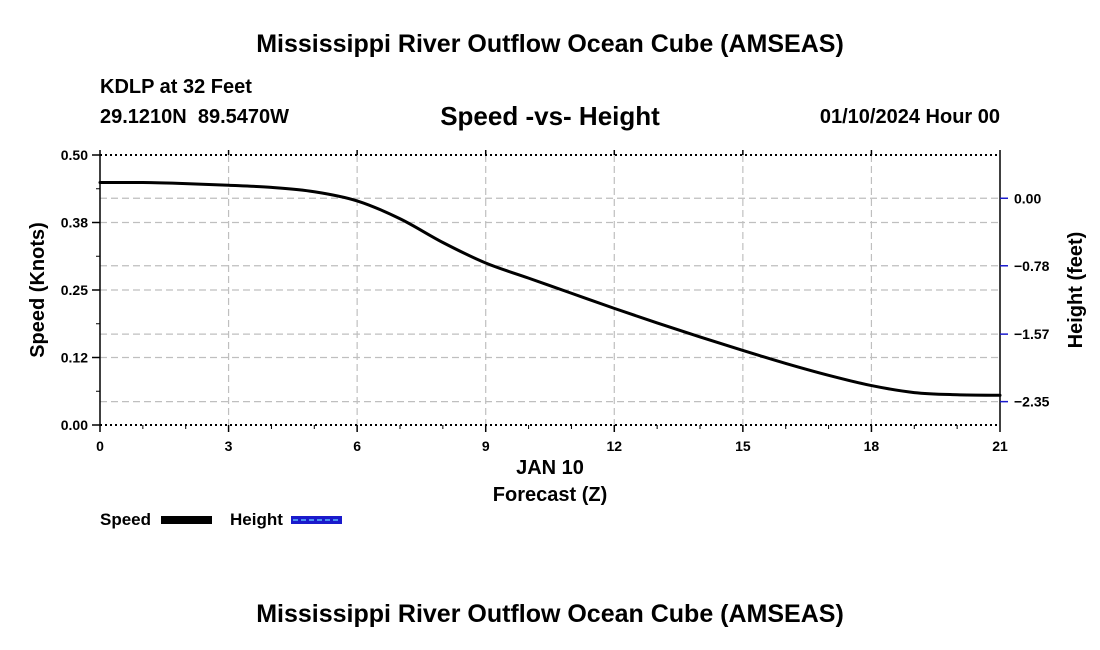 The image size is (1100, 650). What do you see at coordinates (186, 520) in the screenshot?
I see `legend-speed-swatch` at bounding box center [186, 520].